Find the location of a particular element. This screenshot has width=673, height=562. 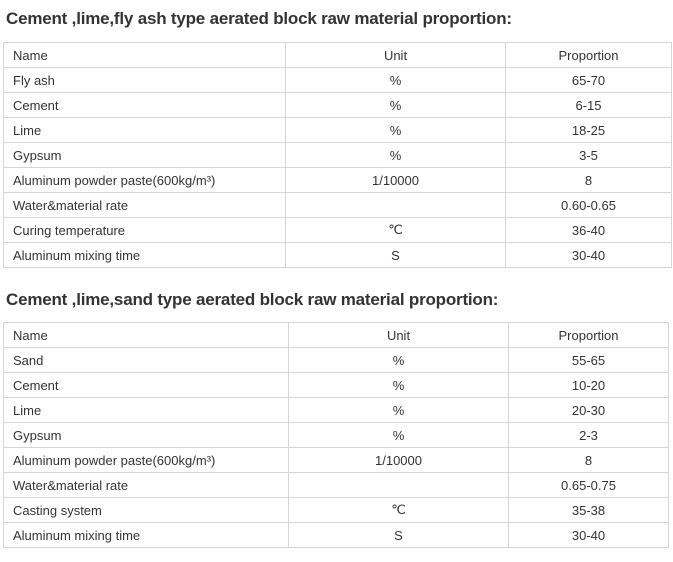

table-row: Gypsum% 3-5 is located at coordinates (337, 155).